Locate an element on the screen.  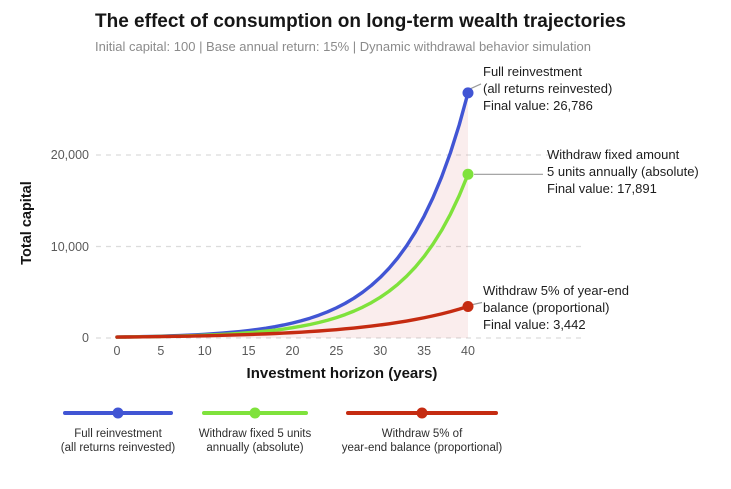
annotation-line: (all returns reinvested) is located at coordinates (548, 88).